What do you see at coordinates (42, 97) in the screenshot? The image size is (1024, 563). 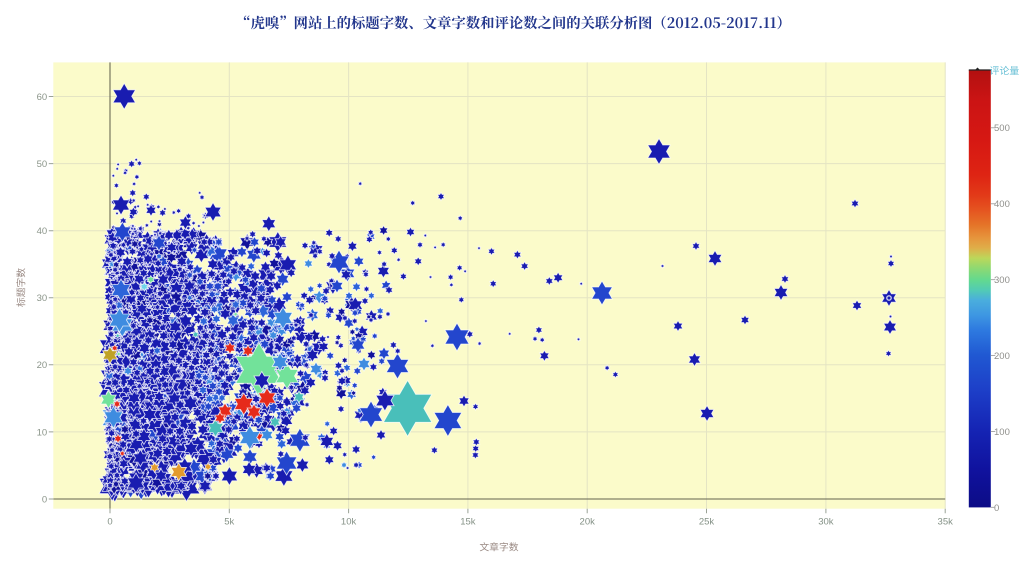 I see `svg-text: 60` at bounding box center [42, 97].